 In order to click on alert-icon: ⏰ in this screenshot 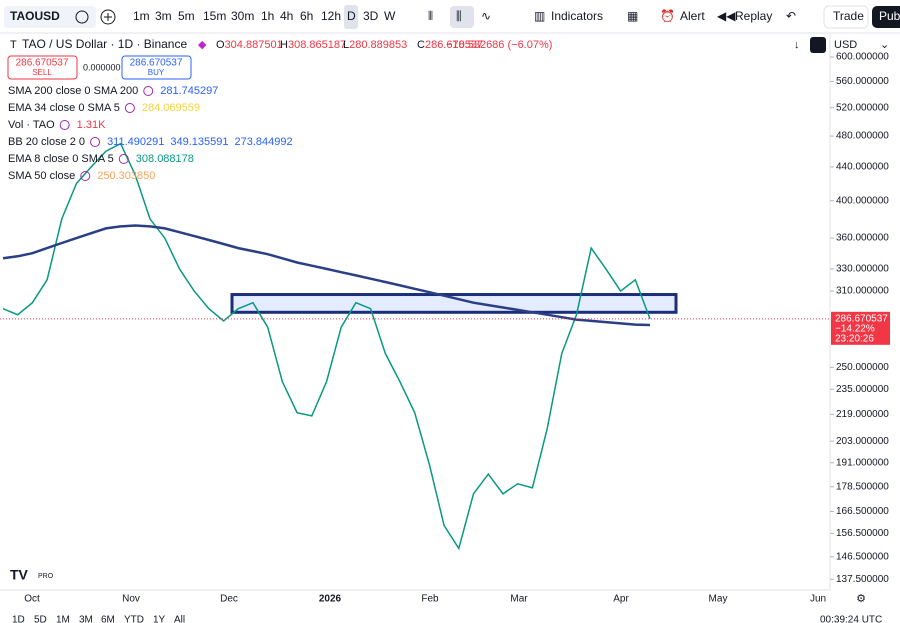, I will do `click(667, 15)`.